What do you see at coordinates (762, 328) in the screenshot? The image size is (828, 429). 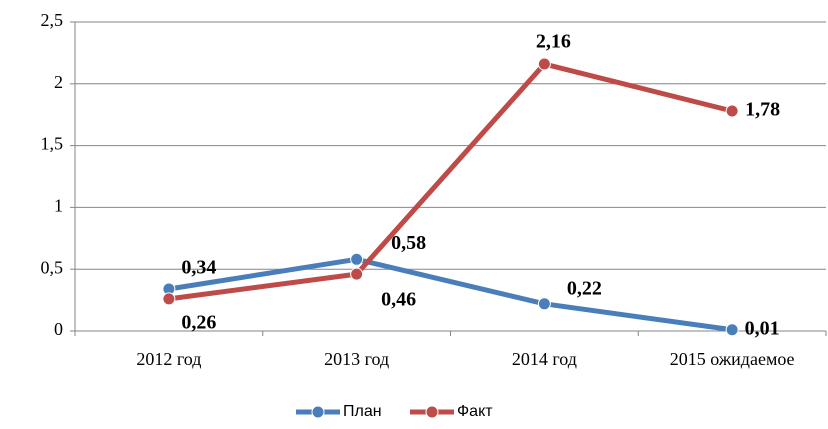 I see `data-label: 0,01` at bounding box center [762, 328].